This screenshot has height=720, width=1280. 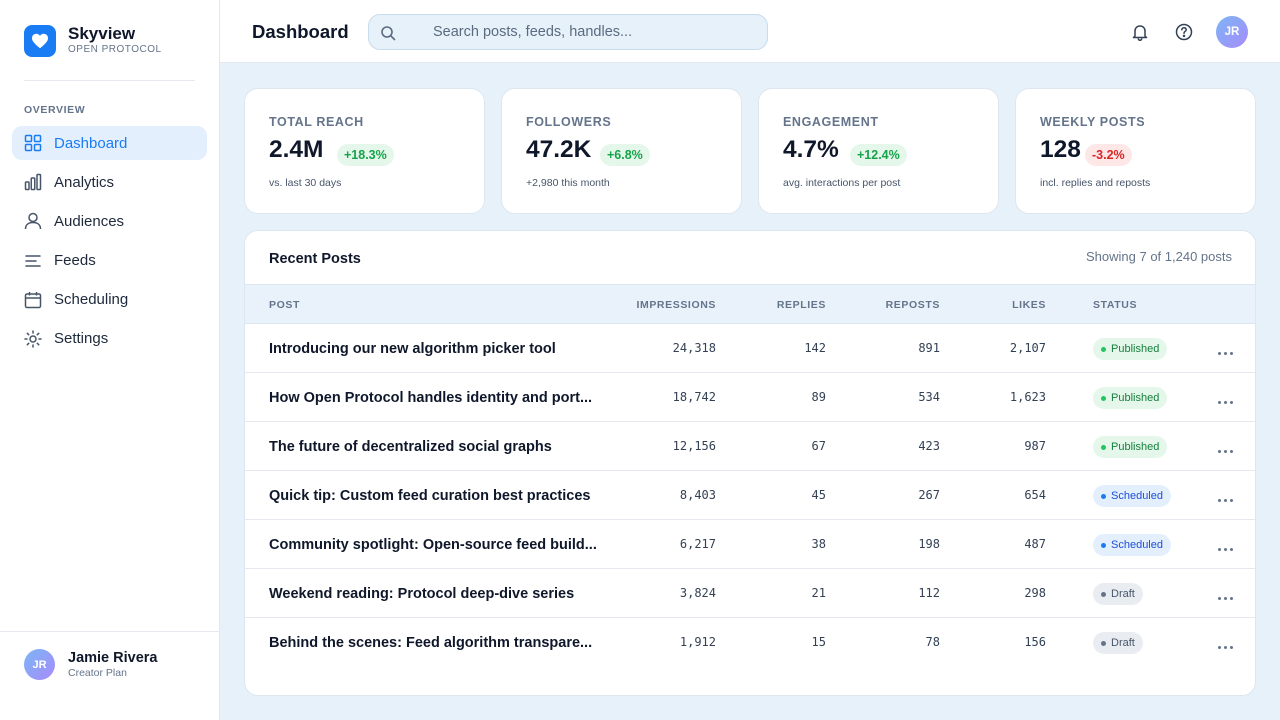 What do you see at coordinates (33, 182) in the screenshot?
I see `bar-chart-icon` at bounding box center [33, 182].